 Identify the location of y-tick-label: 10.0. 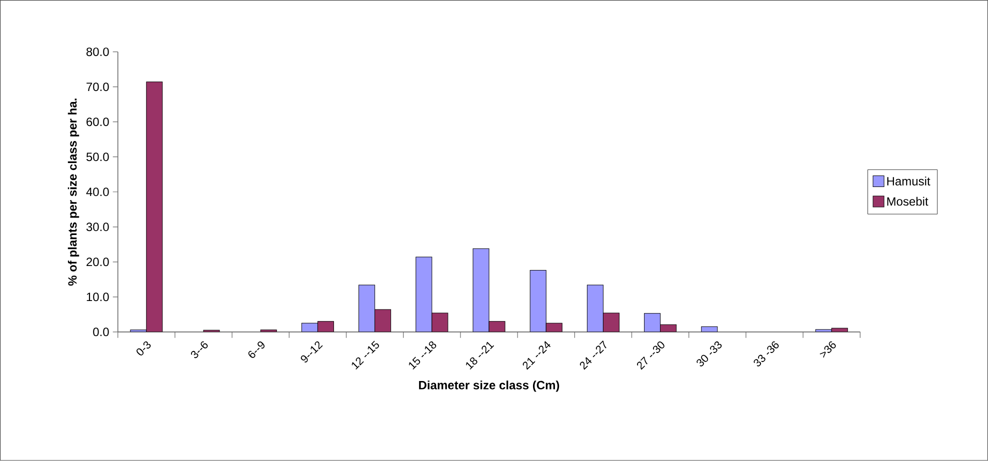
(97, 297).